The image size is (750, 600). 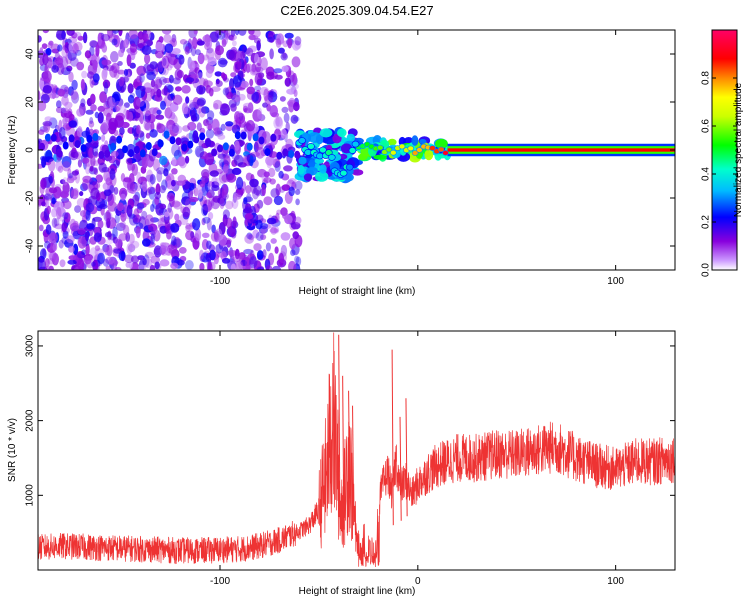 I want to click on snr-y-tick-label: 2000, so click(x=30, y=420).